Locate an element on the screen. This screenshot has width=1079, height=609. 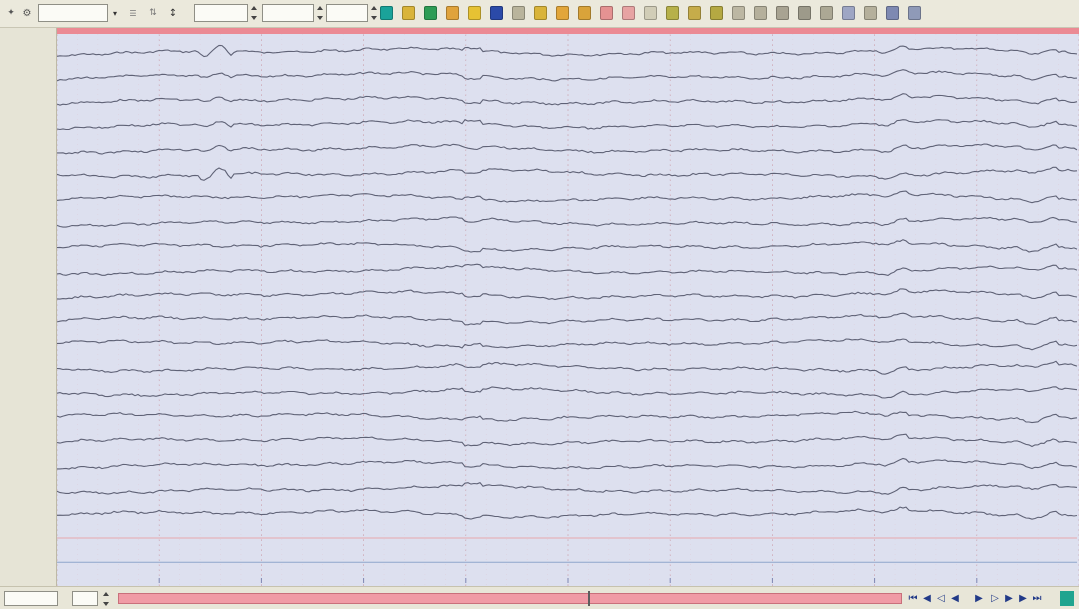
time-ruler is located at coordinates (568, 31).